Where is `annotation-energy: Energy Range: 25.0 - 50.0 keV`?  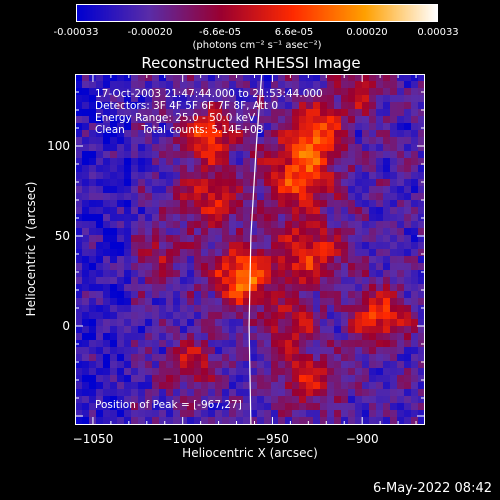
annotation-energy: Energy Range: 25.0 - 50.0 keV is located at coordinates (175, 118).